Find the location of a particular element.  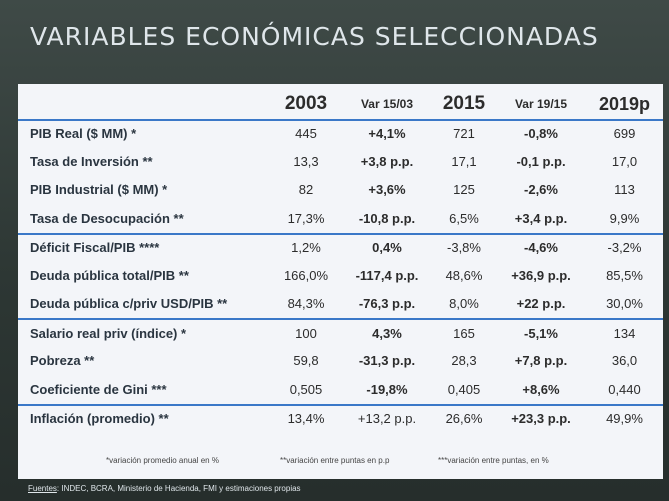

cell-2019p: 36,0 is located at coordinates (624, 361).